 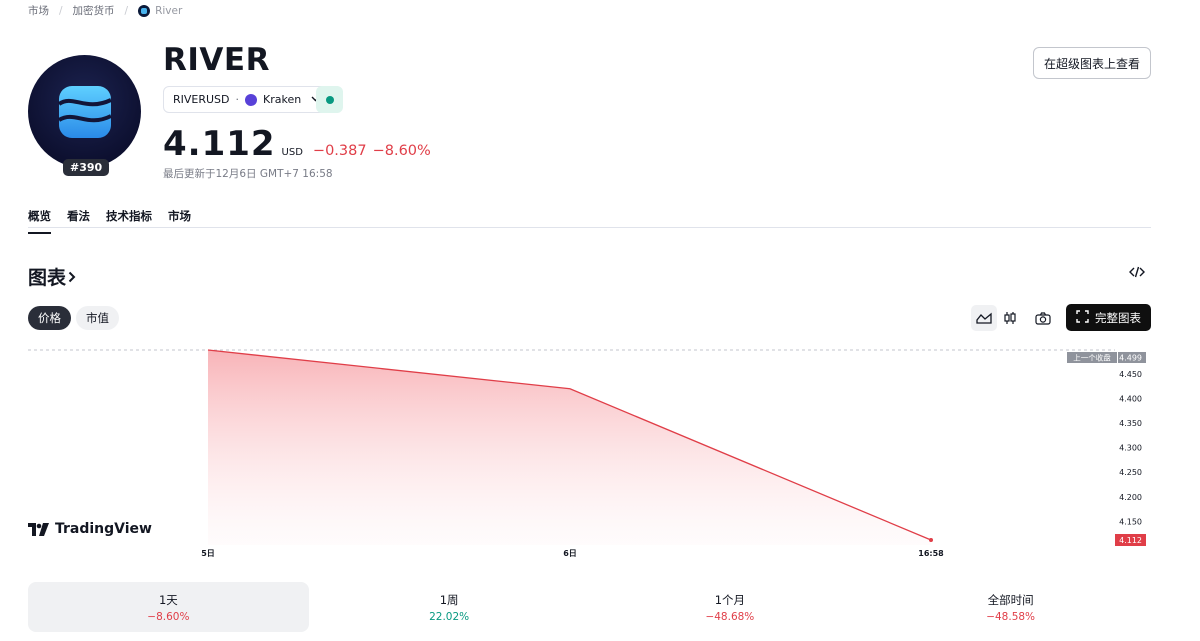 I want to click on market-status-indicator, so click(x=329, y=99).